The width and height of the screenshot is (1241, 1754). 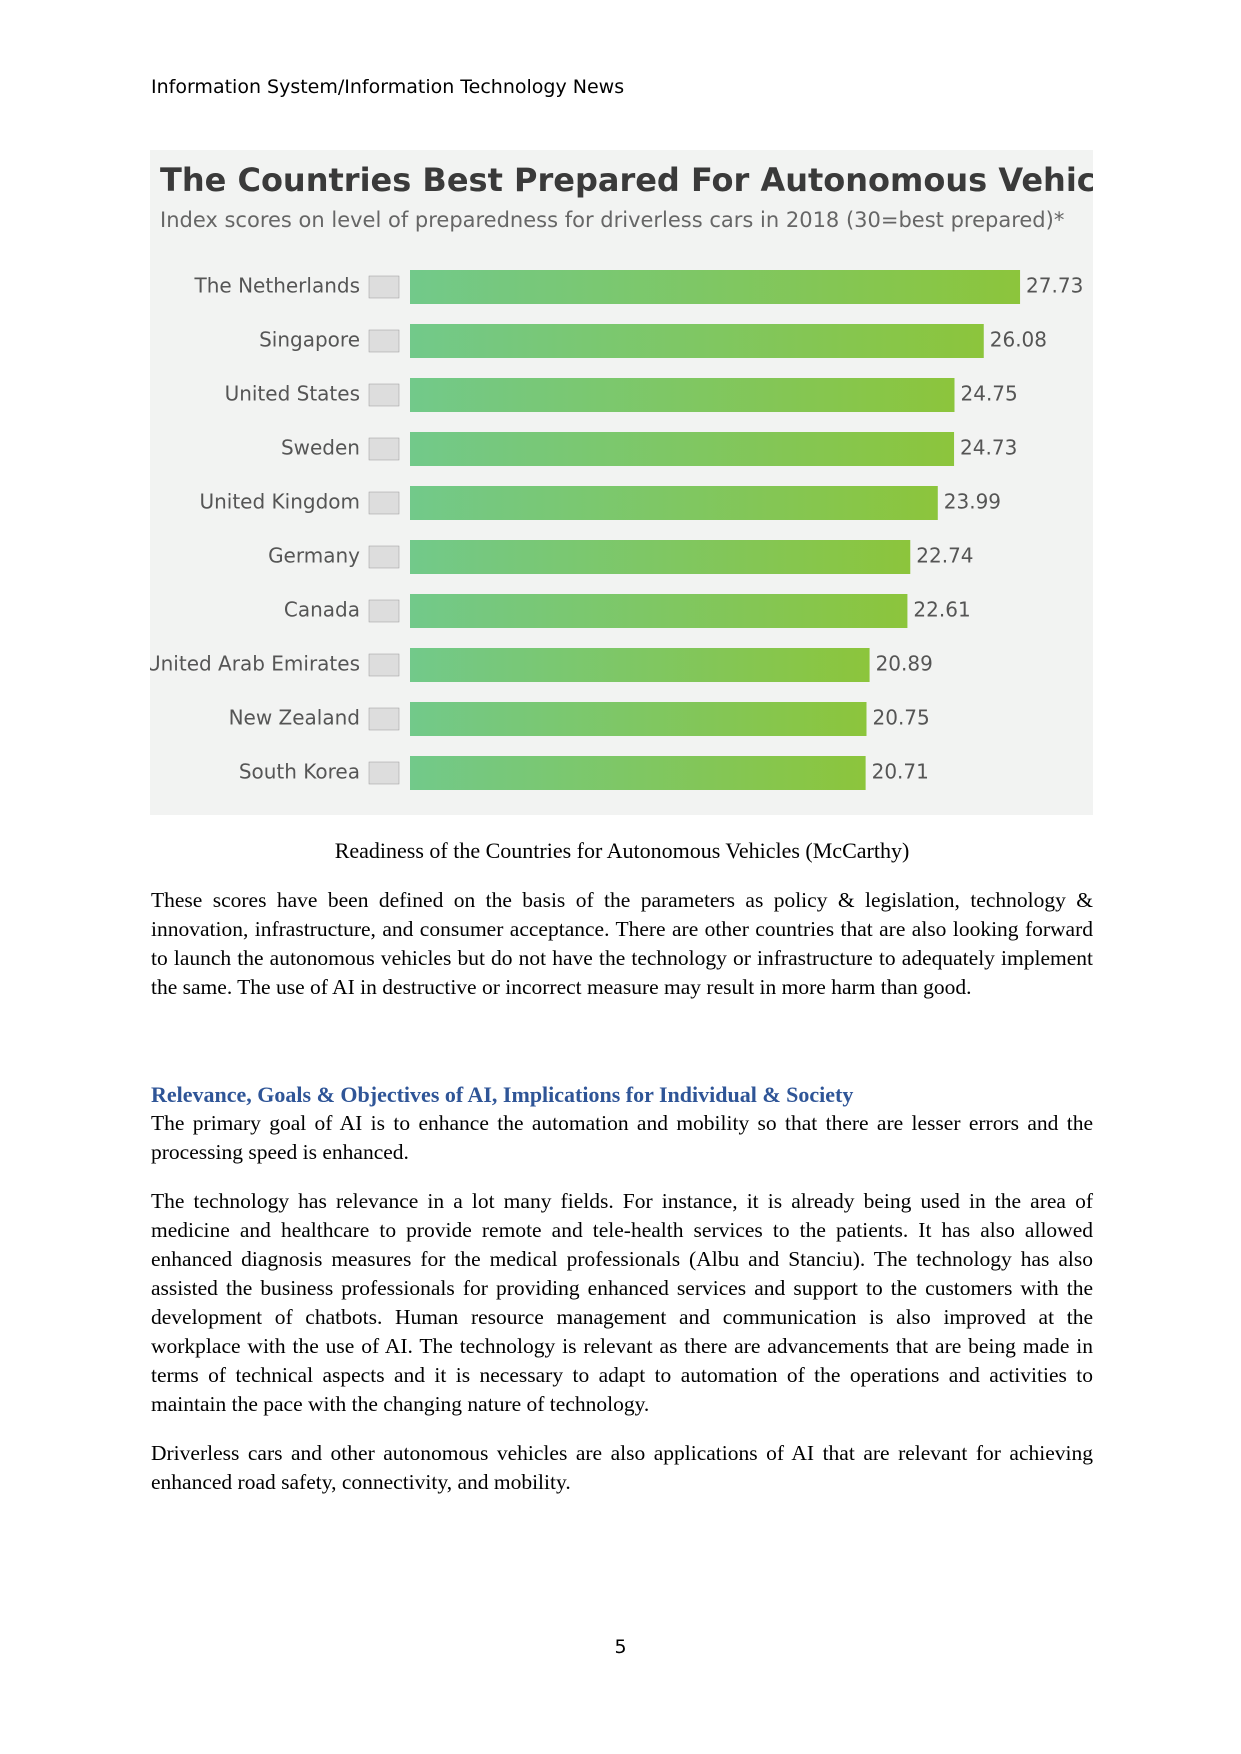 What do you see at coordinates (314, 556) in the screenshot?
I see `category-label: Germany` at bounding box center [314, 556].